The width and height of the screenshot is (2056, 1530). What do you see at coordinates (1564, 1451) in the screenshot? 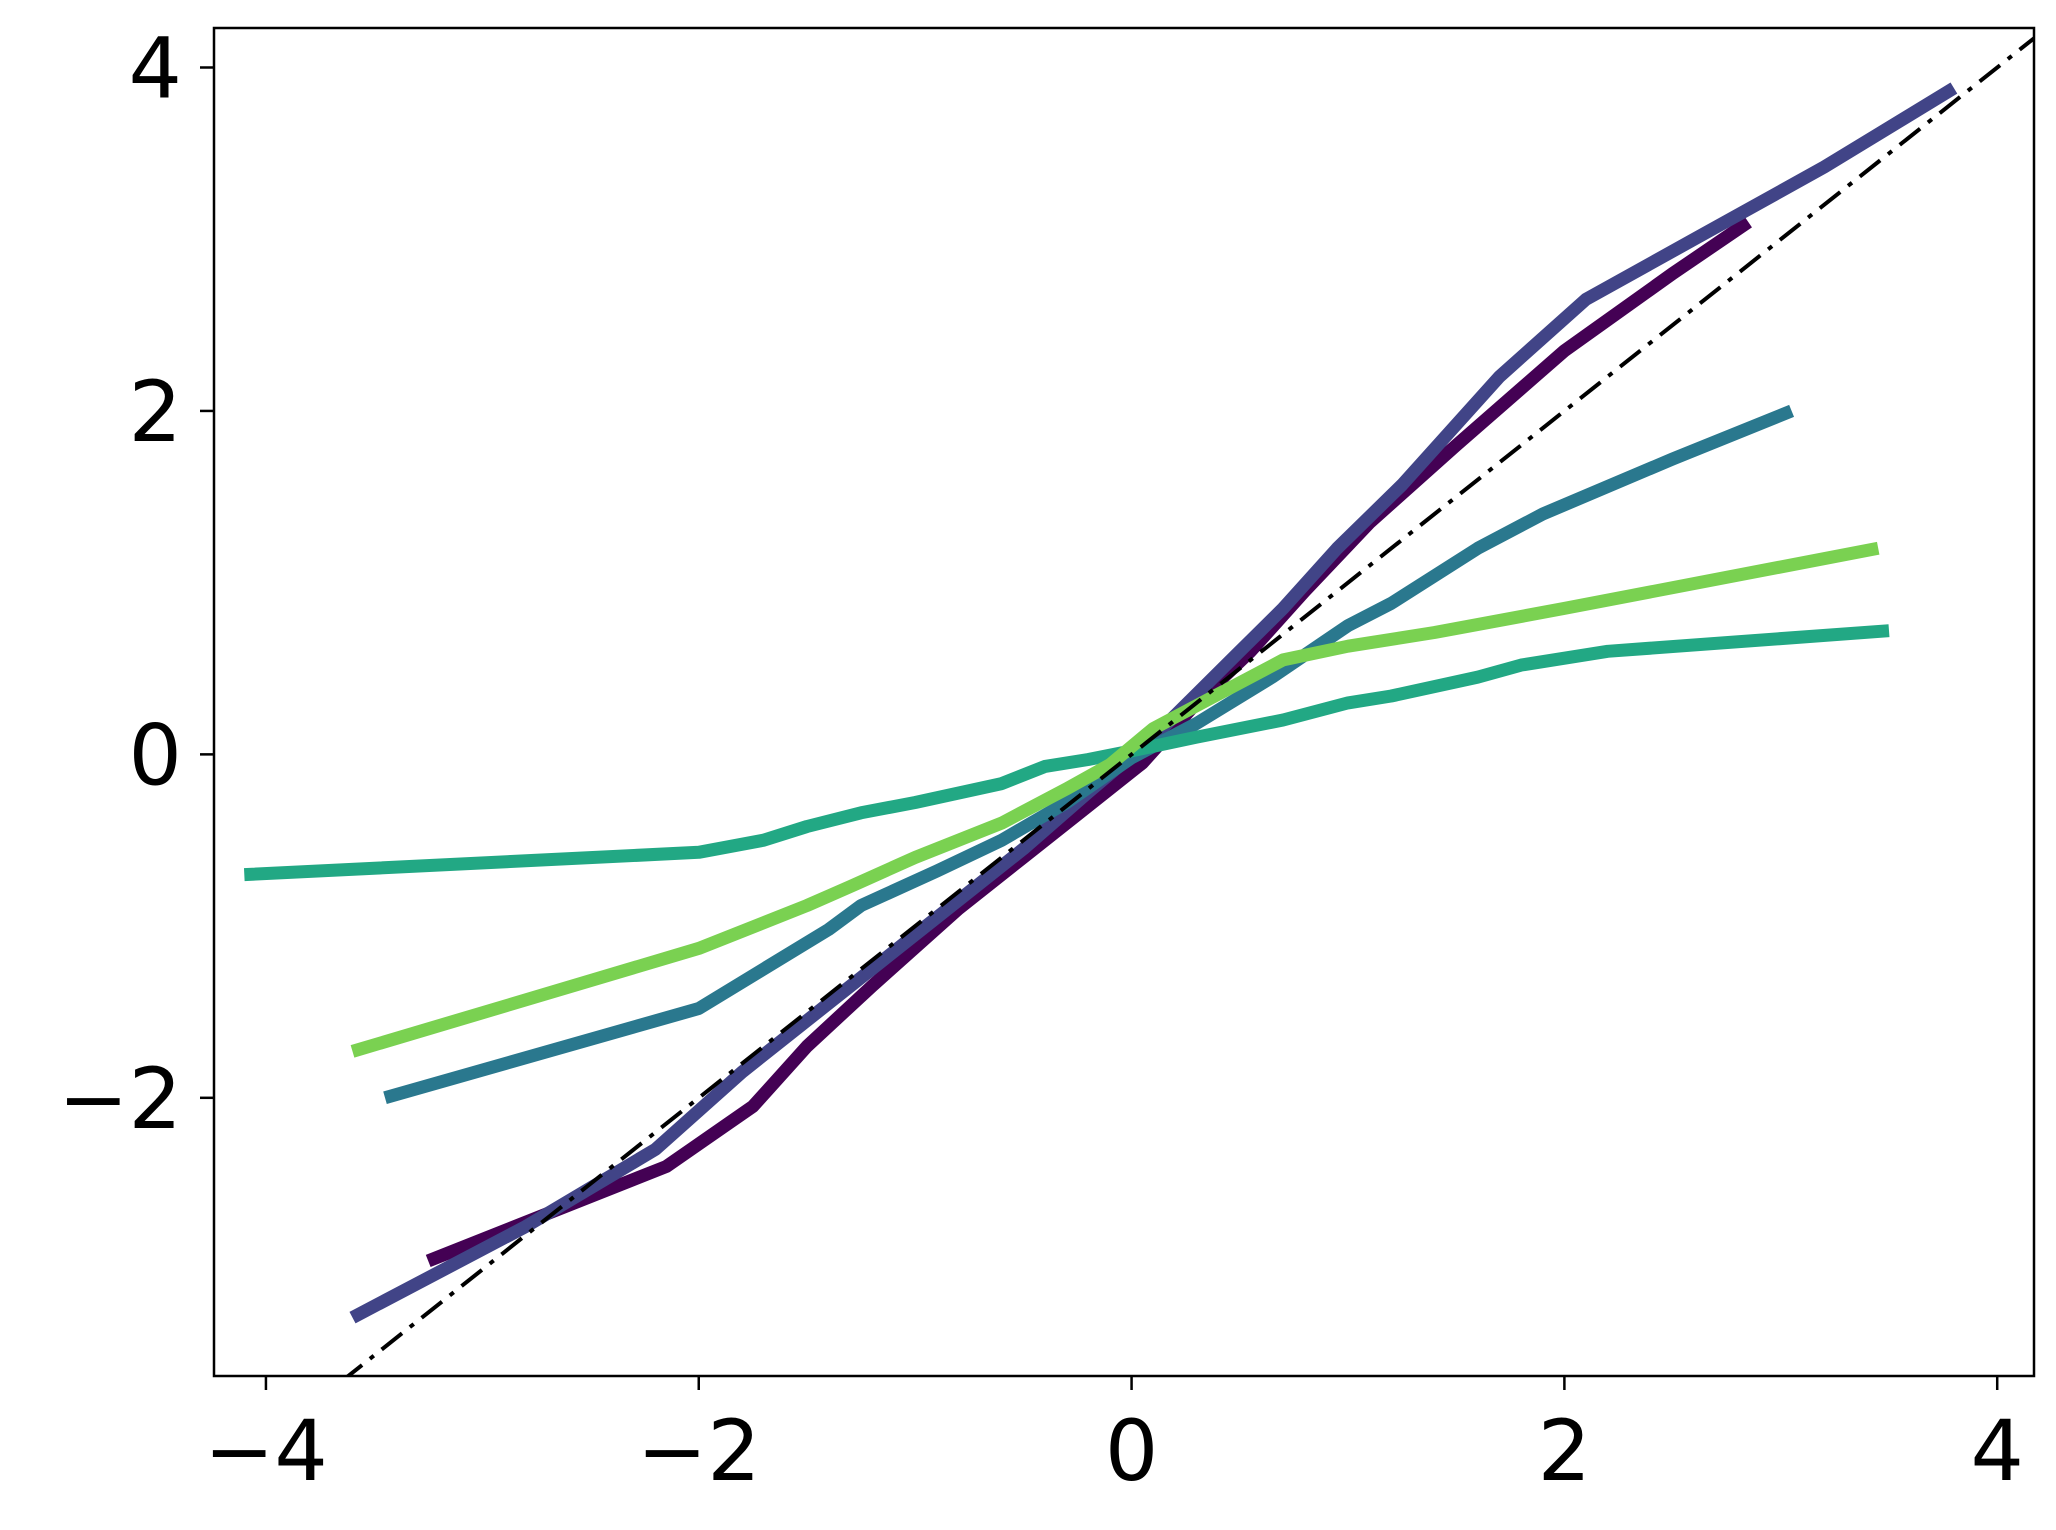
I see `x-tick-label: 2` at bounding box center [1564, 1451].